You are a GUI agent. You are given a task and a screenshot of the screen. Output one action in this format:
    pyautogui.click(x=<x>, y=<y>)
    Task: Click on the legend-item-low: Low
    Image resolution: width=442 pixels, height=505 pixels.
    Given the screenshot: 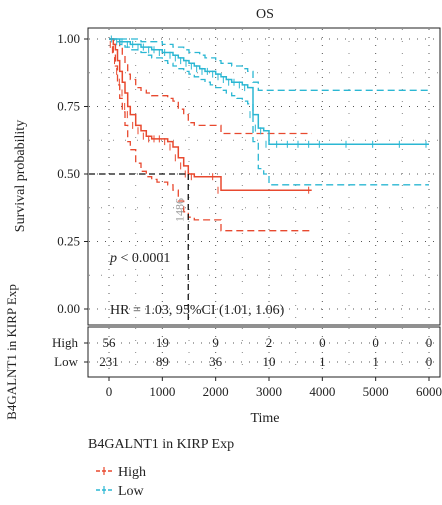 What is the action you would take?
    pyautogui.click(x=120, y=491)
    